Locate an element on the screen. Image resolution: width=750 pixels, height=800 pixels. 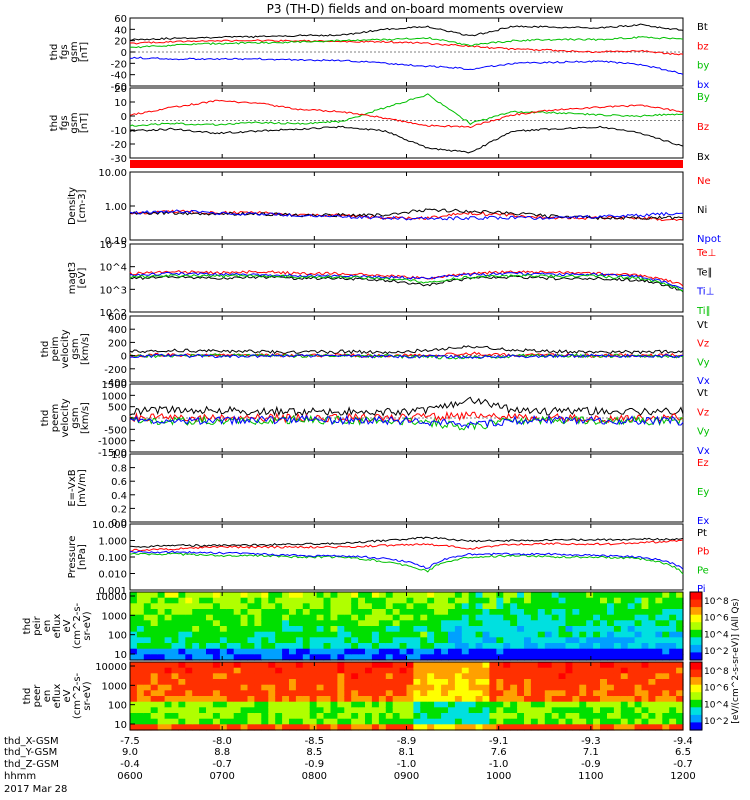
time-tick-label: 0700 is located at coordinates (221, 776).